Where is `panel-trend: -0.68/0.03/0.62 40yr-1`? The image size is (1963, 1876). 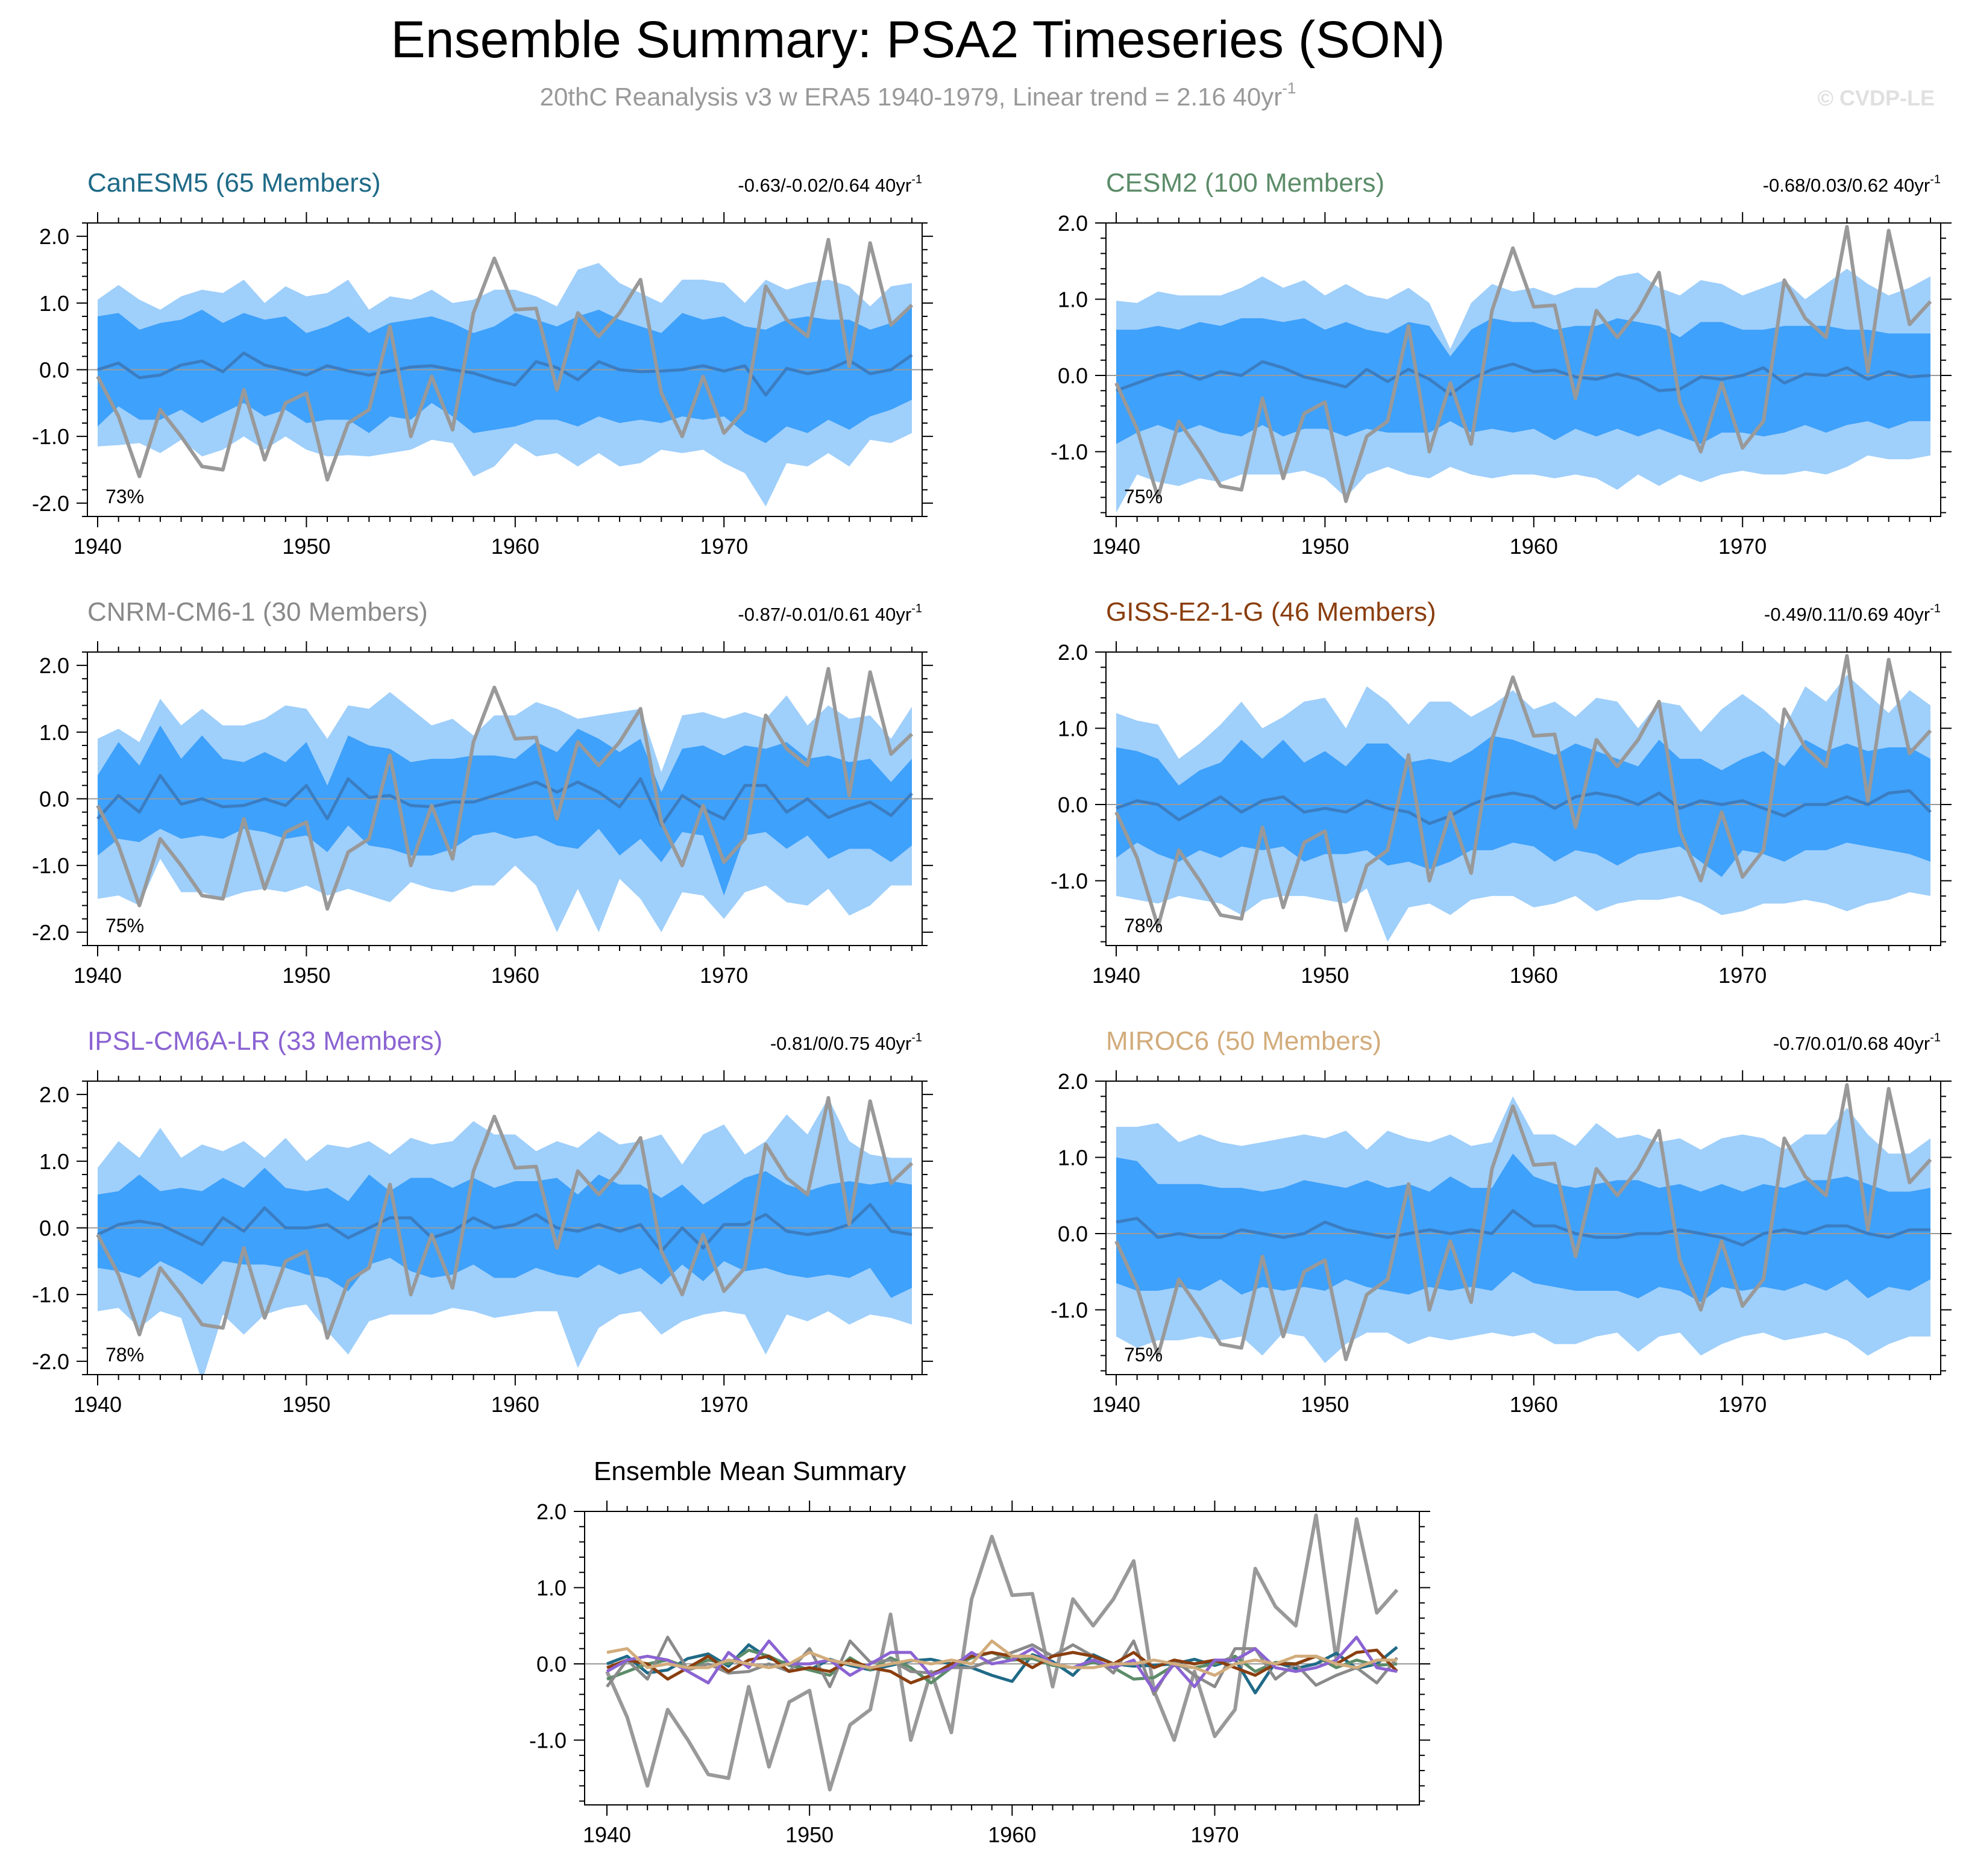 panel-trend: -0.68/0.03/0.62 40yr-1 is located at coordinates (1852, 184).